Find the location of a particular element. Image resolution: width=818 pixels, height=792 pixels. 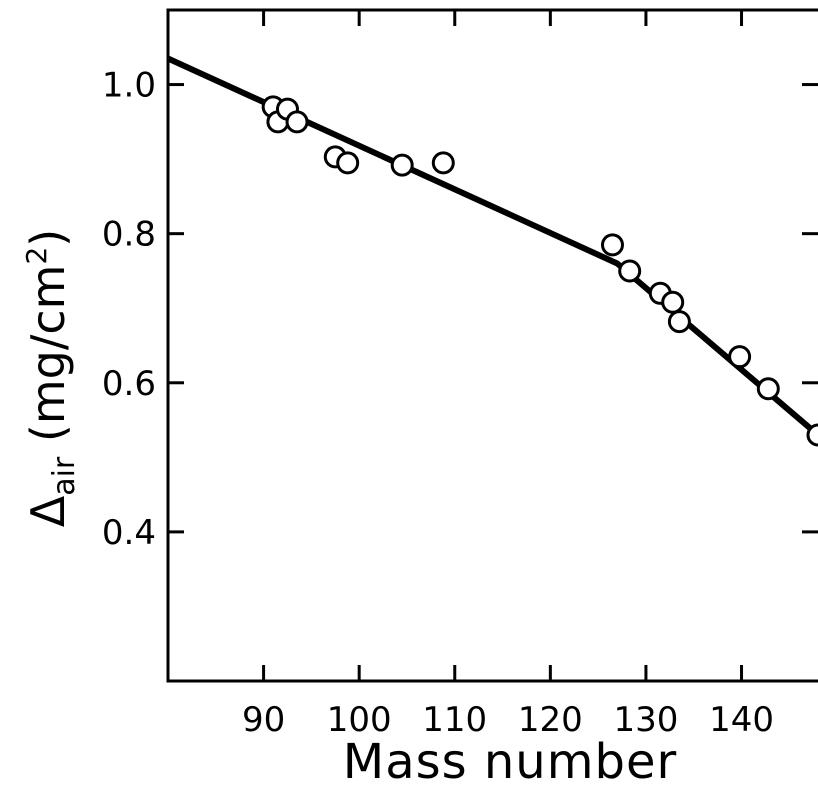

x-tick-label: 90 is located at coordinates (263, 720).